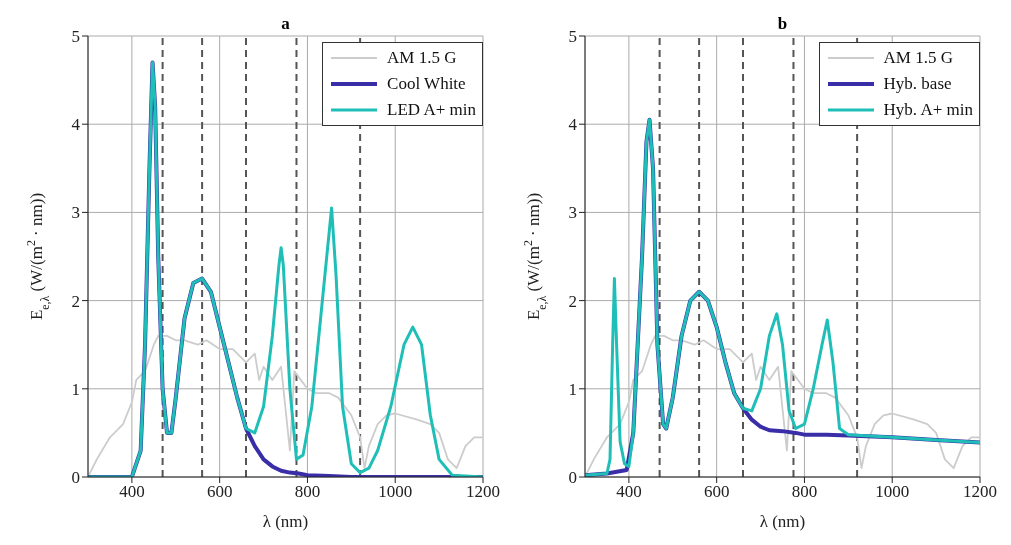 This screenshot has height=545, width=1011. What do you see at coordinates (285, 24) in the screenshot?
I see `chart-title: a` at bounding box center [285, 24].